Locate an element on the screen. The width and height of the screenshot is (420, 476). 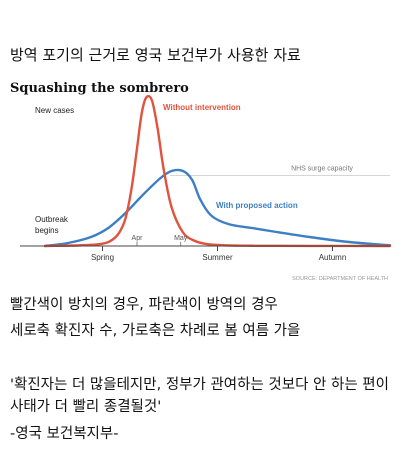
caption-line-5: -영국 보건복지부- is located at coordinates (64, 434).